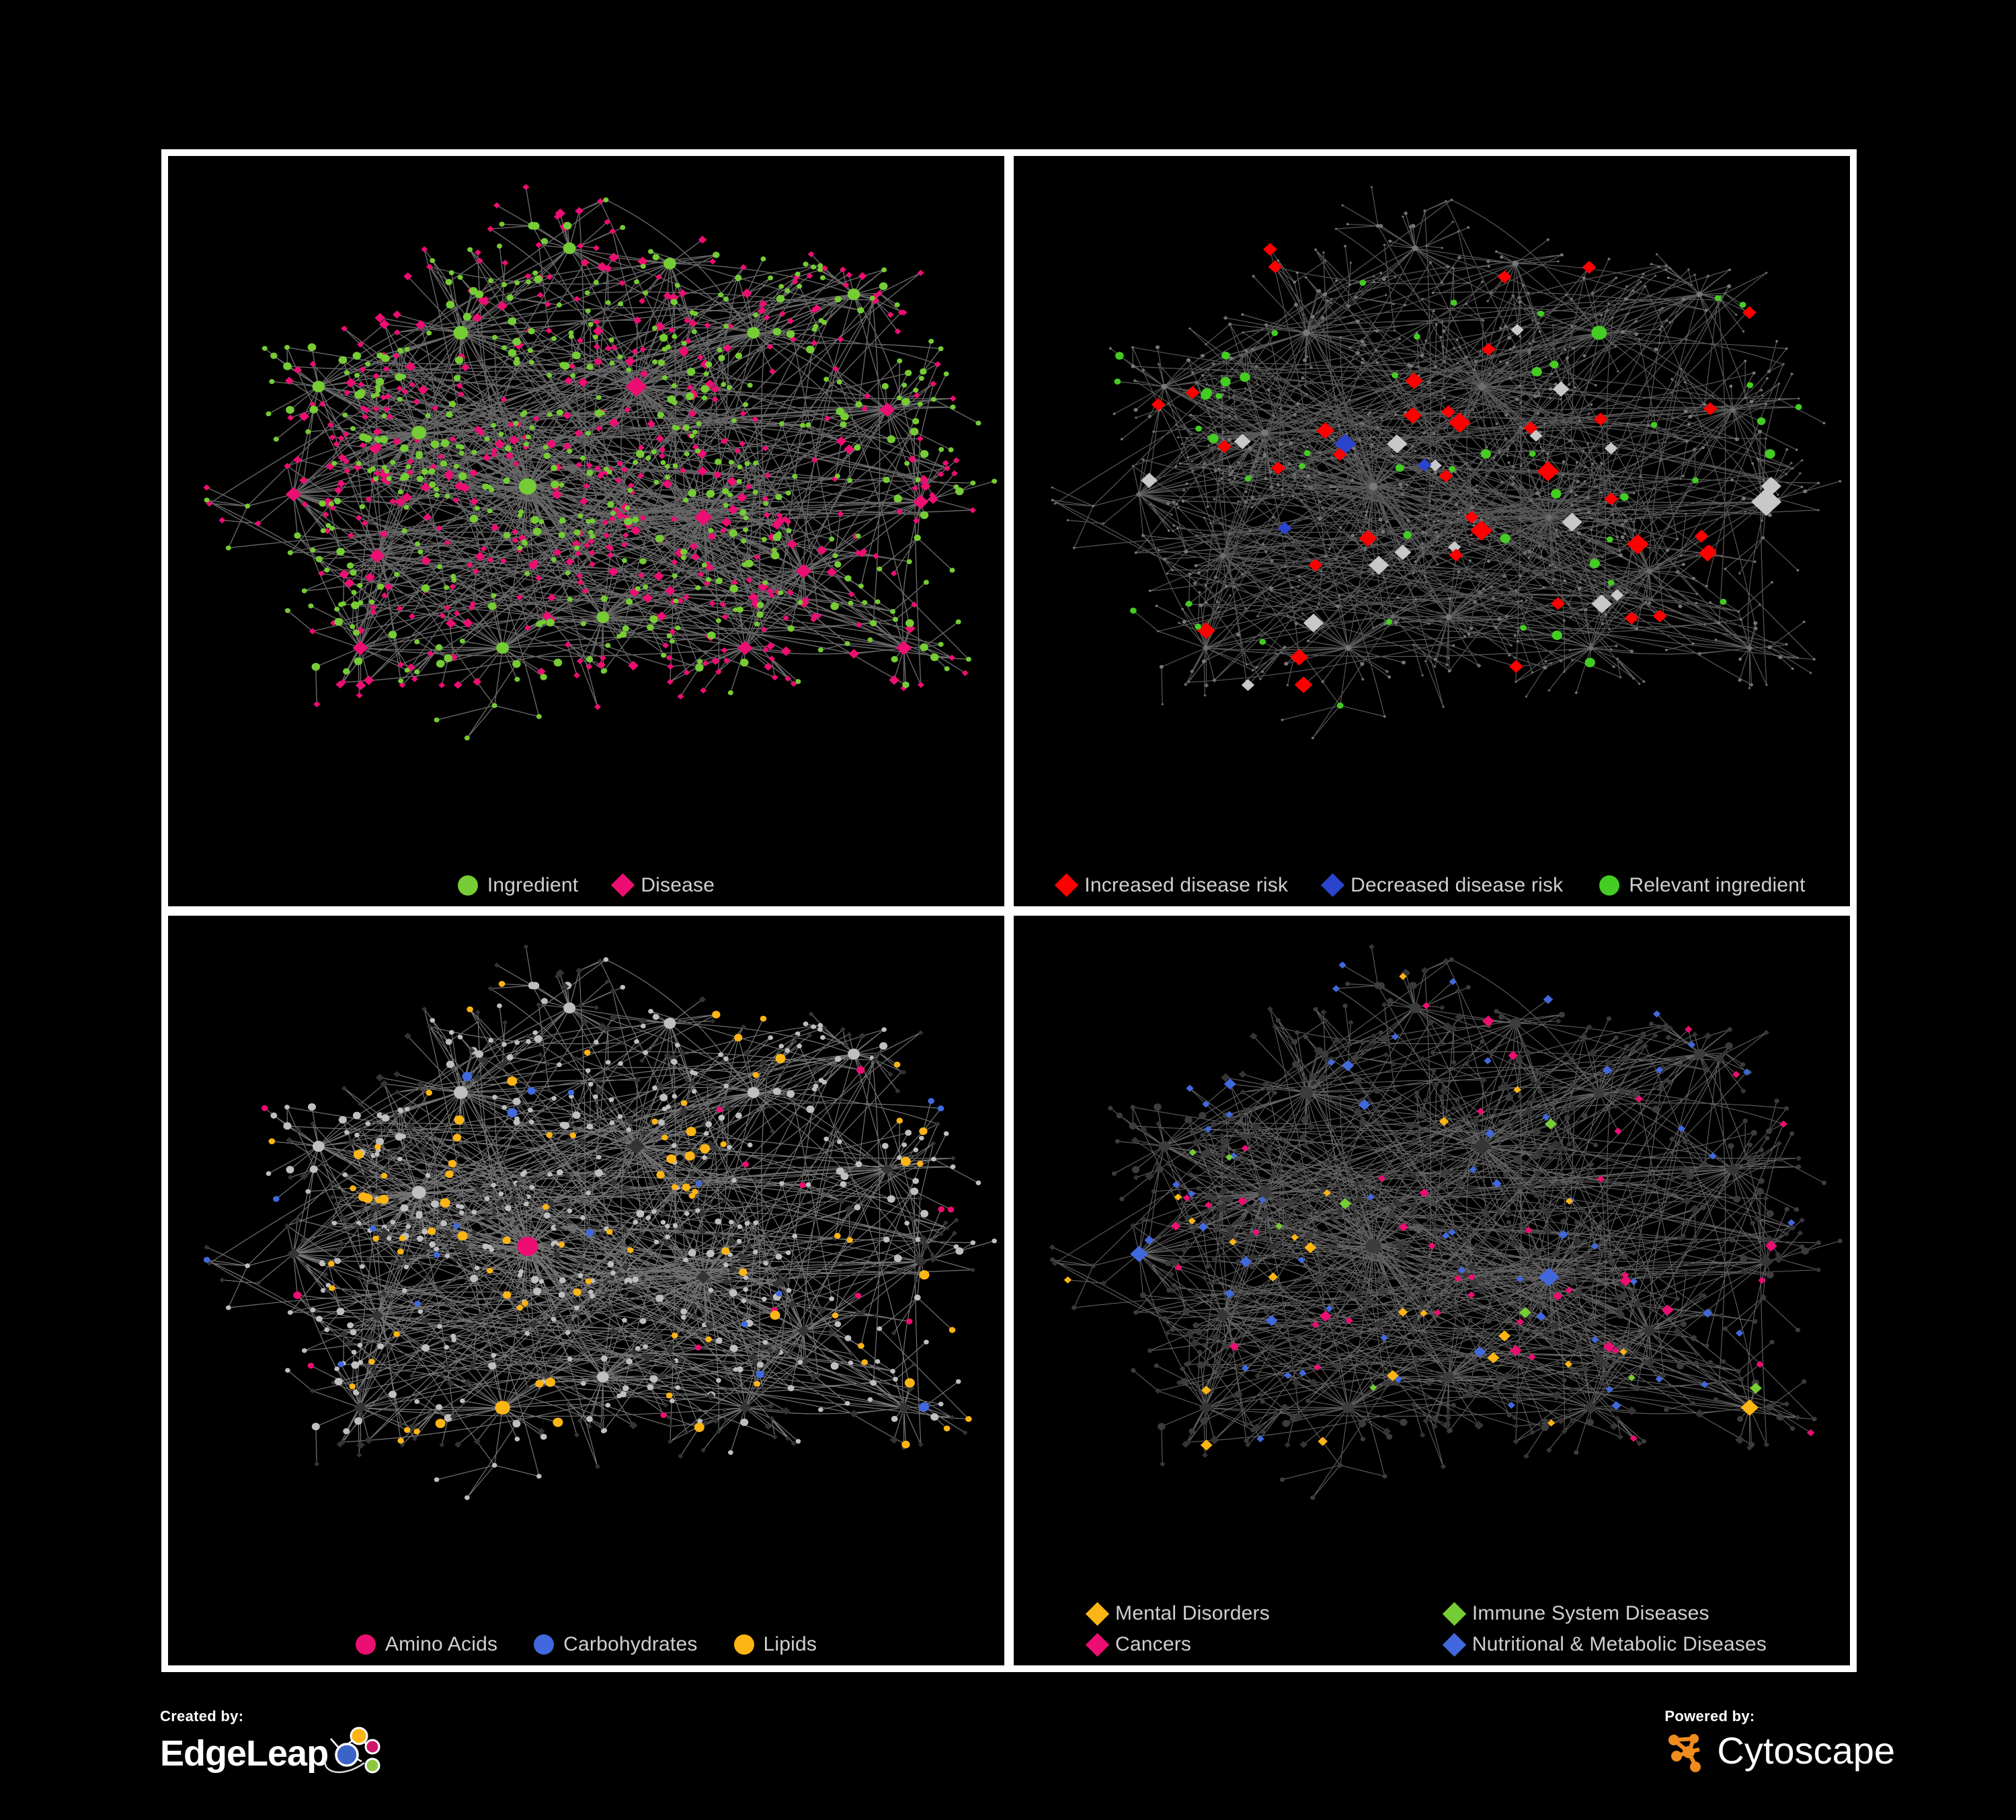 Image resolution: width=2016 pixels, height=1820 pixels. Describe the element at coordinates (1192, 1613) in the screenshot. I see `legend-label: Mental Disorders` at that location.